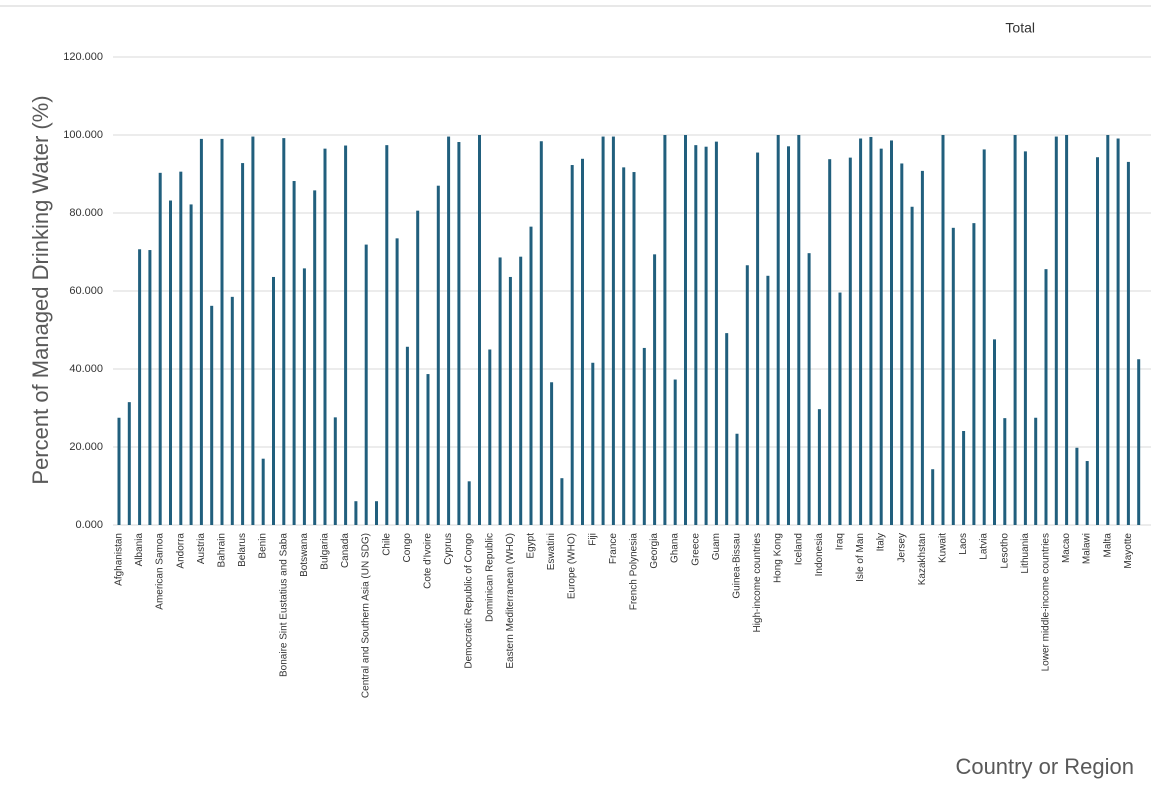 This screenshot has height=804, width=1151. Describe the element at coordinates (901, 547) in the screenshot. I see `x-tick-label: Jersey` at that location.